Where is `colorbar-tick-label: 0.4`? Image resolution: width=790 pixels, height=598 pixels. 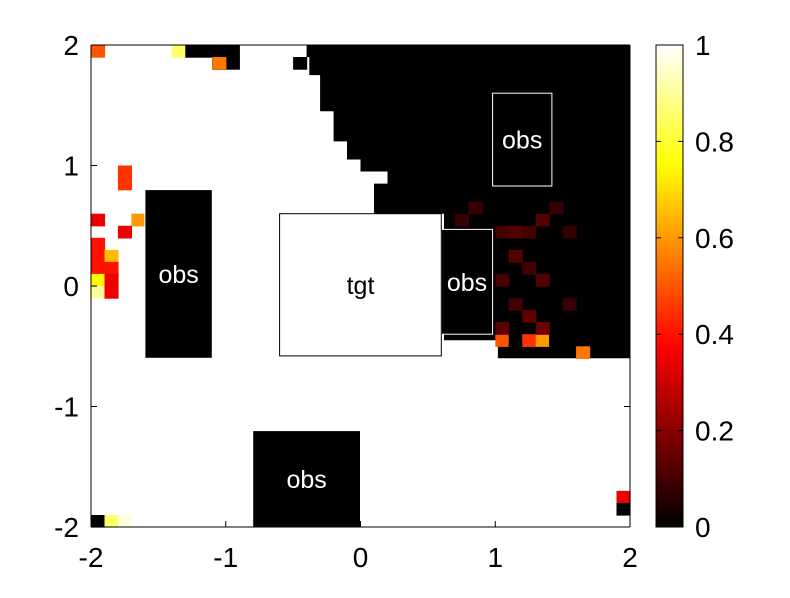 colorbar-tick-label: 0.4 is located at coordinates (714, 334).